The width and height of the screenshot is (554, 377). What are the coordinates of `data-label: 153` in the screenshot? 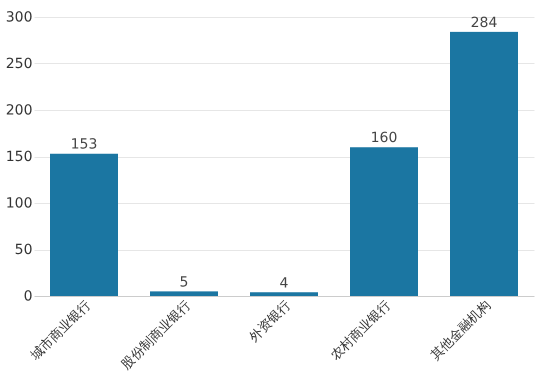 It's located at (84, 144).